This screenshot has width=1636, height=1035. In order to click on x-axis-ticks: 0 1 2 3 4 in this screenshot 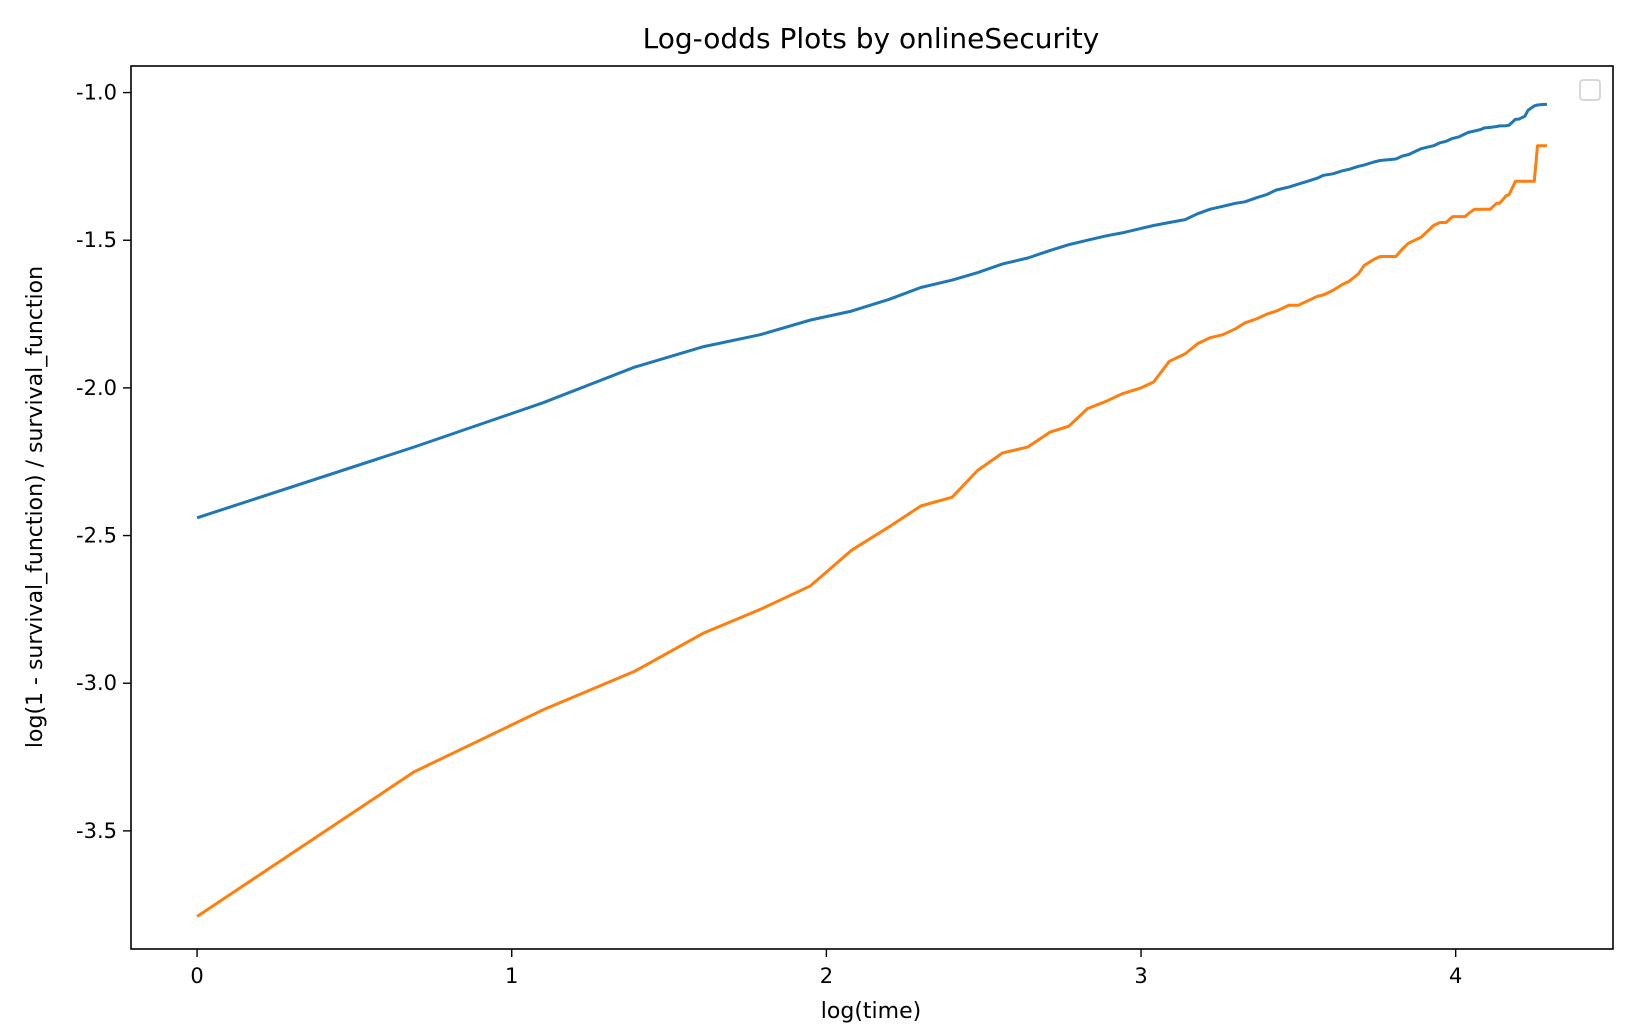, I will do `click(826, 968)`.